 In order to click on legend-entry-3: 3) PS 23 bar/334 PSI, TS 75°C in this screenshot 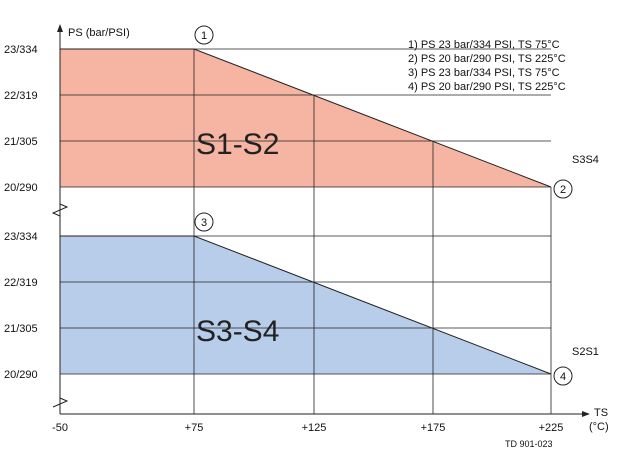, I will do `click(484, 73)`.